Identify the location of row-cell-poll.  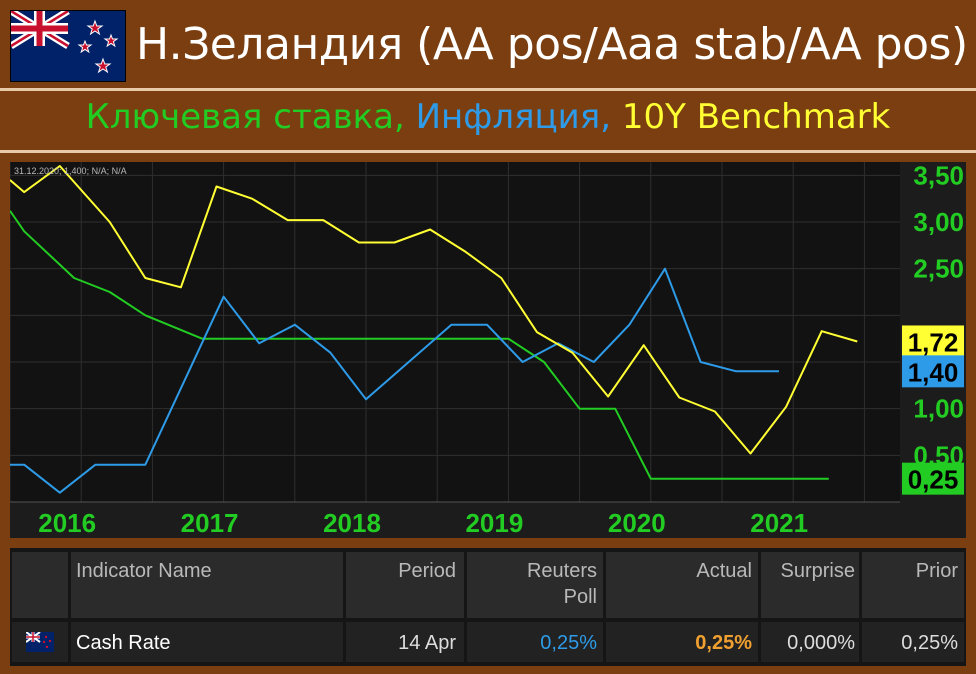
(535, 642).